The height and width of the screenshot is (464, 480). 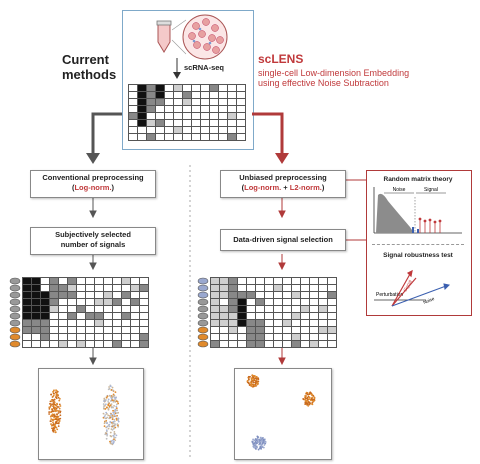 I want to click on method-detail-panel, so click(x=419, y=243).